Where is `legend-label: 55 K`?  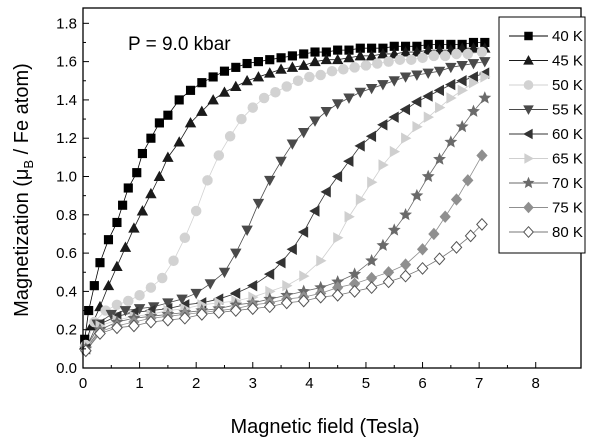
legend-label: 55 K is located at coordinates (567, 110).